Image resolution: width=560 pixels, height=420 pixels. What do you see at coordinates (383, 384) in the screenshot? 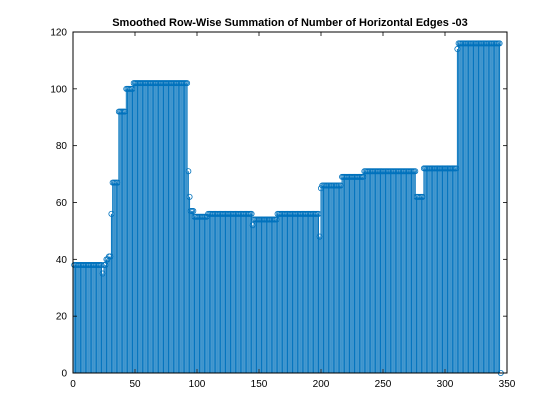
I see `x-tick-label: 250` at bounding box center [383, 384].